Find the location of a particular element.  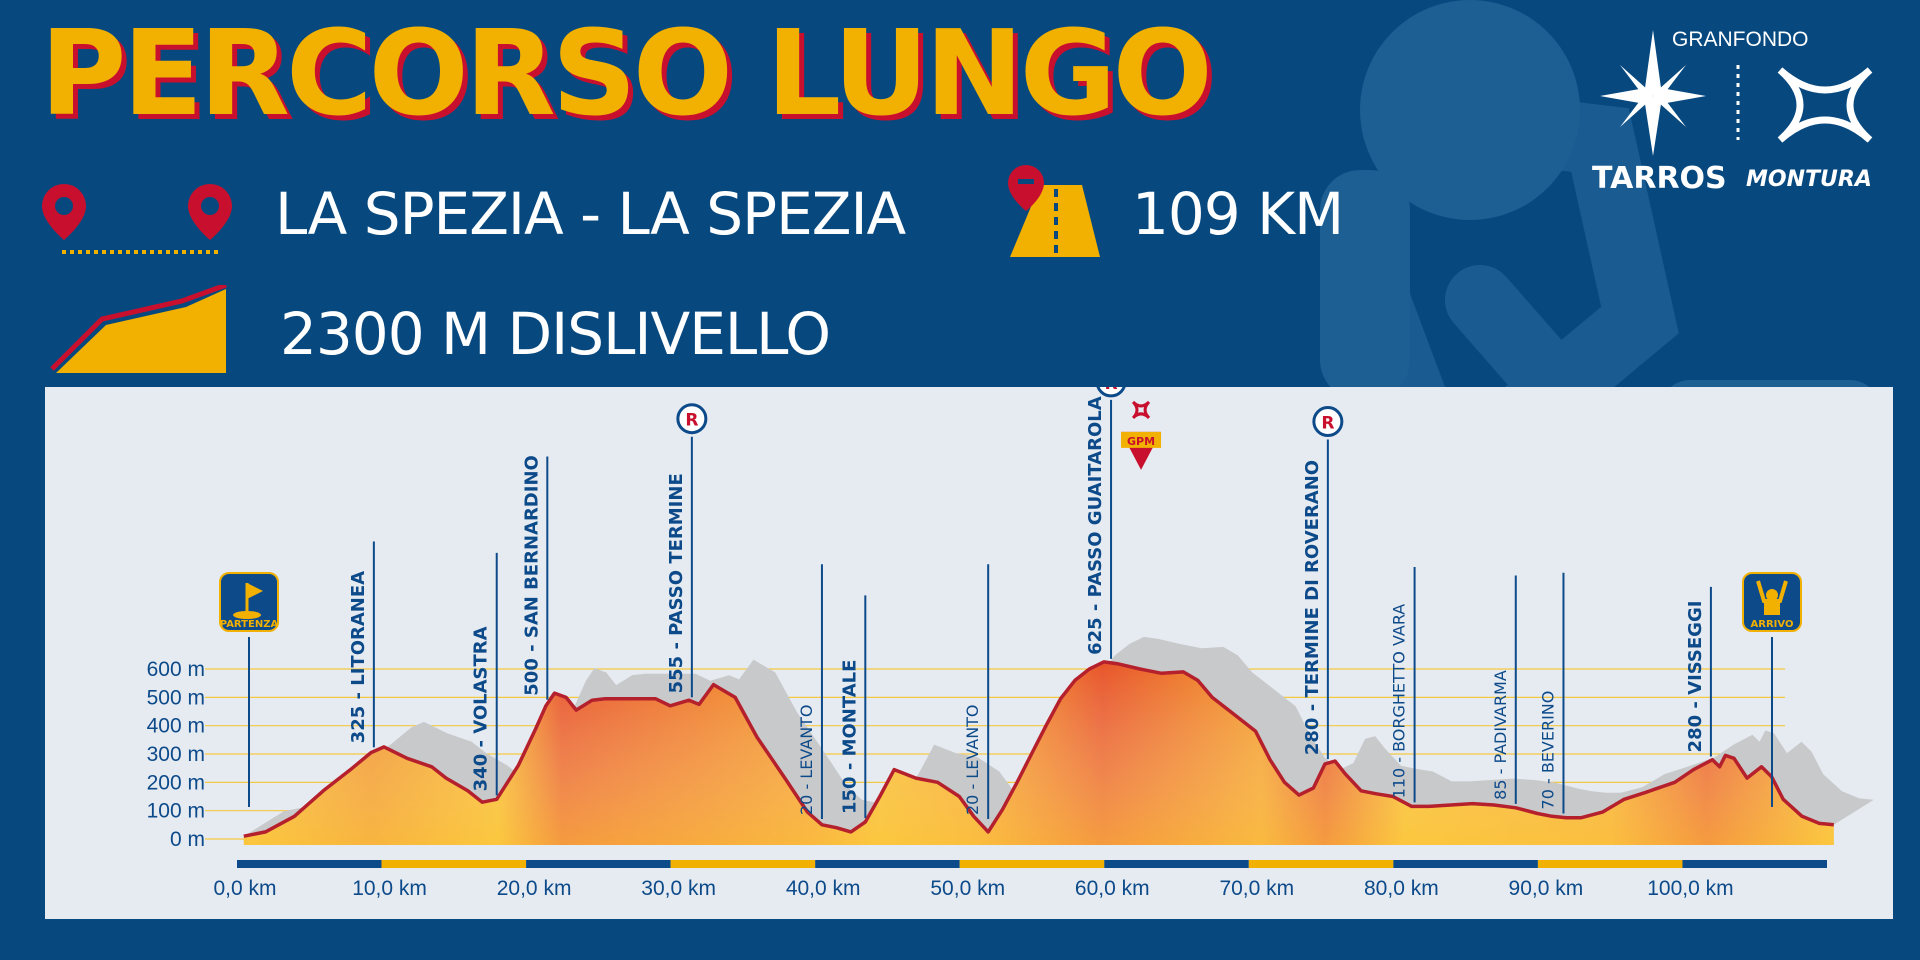

waypoint-label: 70 - BEVERINO is located at coordinates (1547, 750).